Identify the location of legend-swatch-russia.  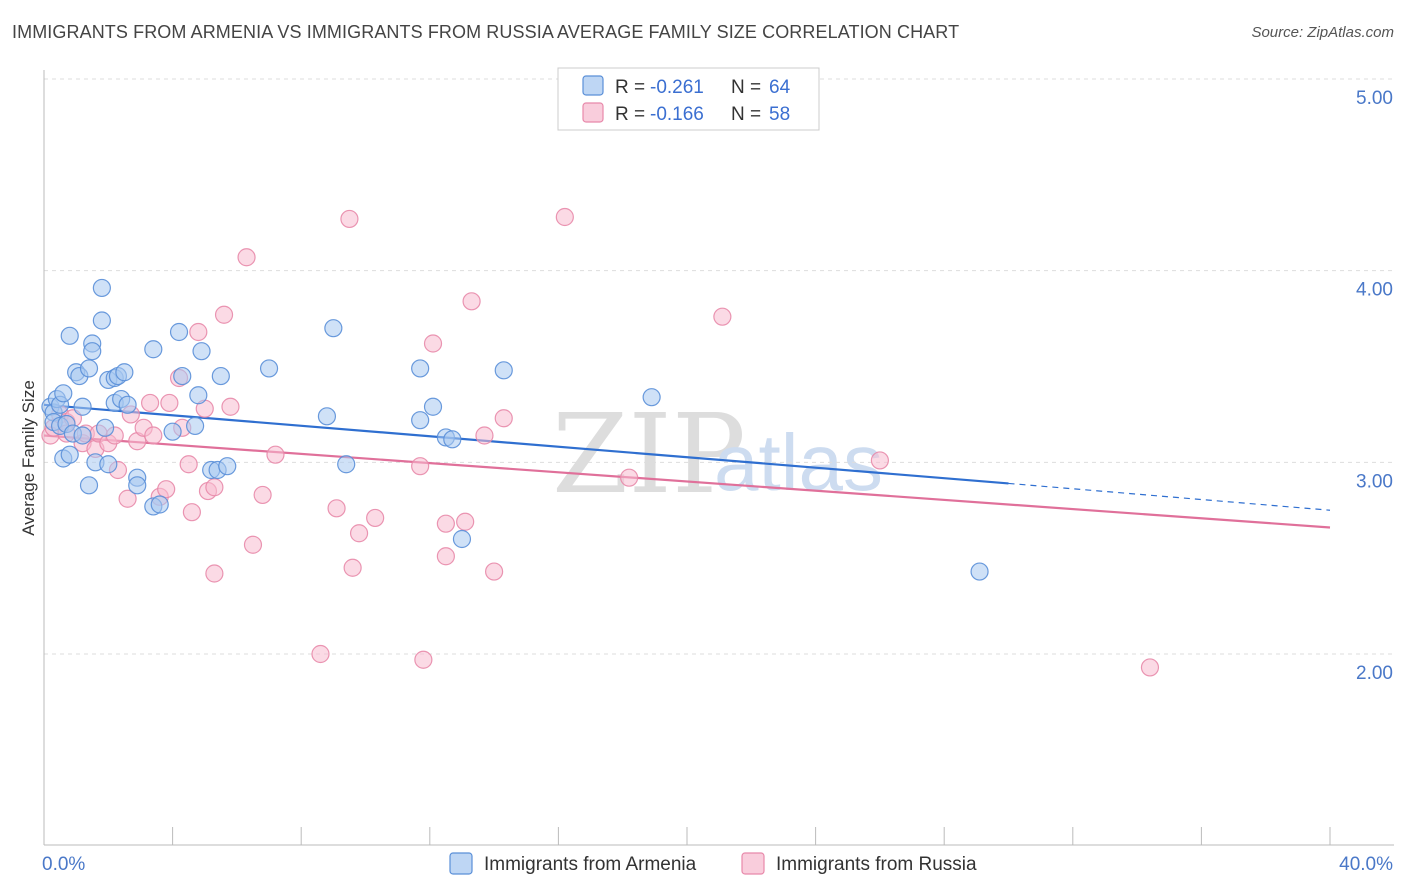
(593, 112).